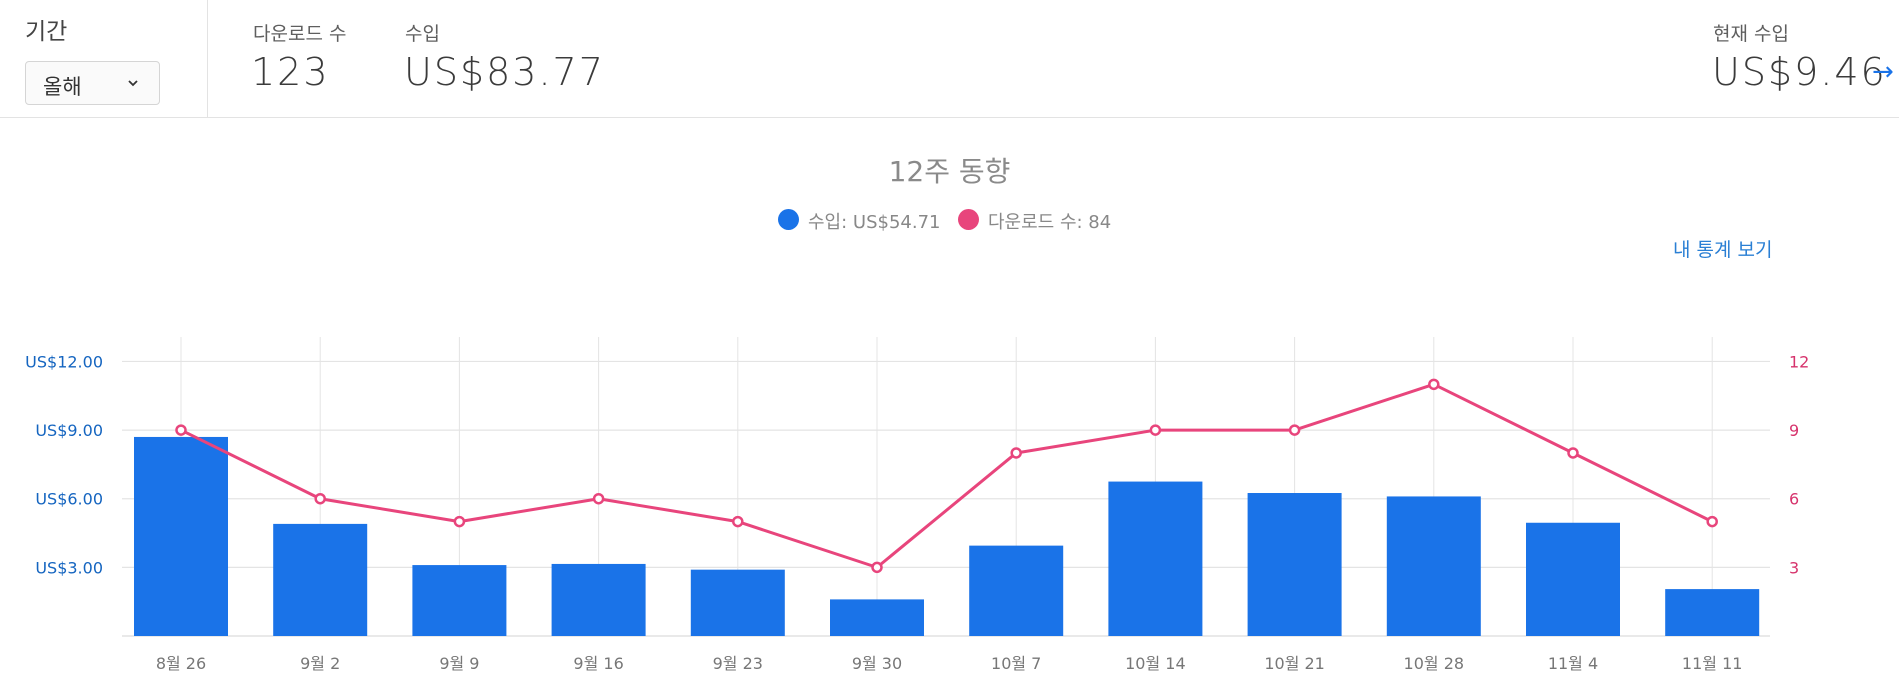  What do you see at coordinates (92, 83) in the screenshot?
I see `period-select: 올해` at bounding box center [92, 83].